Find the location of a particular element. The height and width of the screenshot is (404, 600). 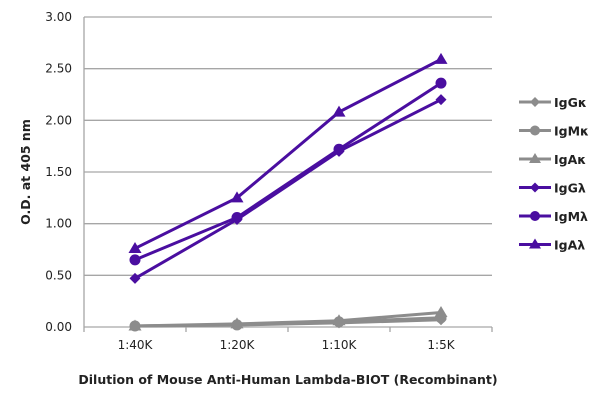

y-tick-label: 2.00 is located at coordinates (58, 120).